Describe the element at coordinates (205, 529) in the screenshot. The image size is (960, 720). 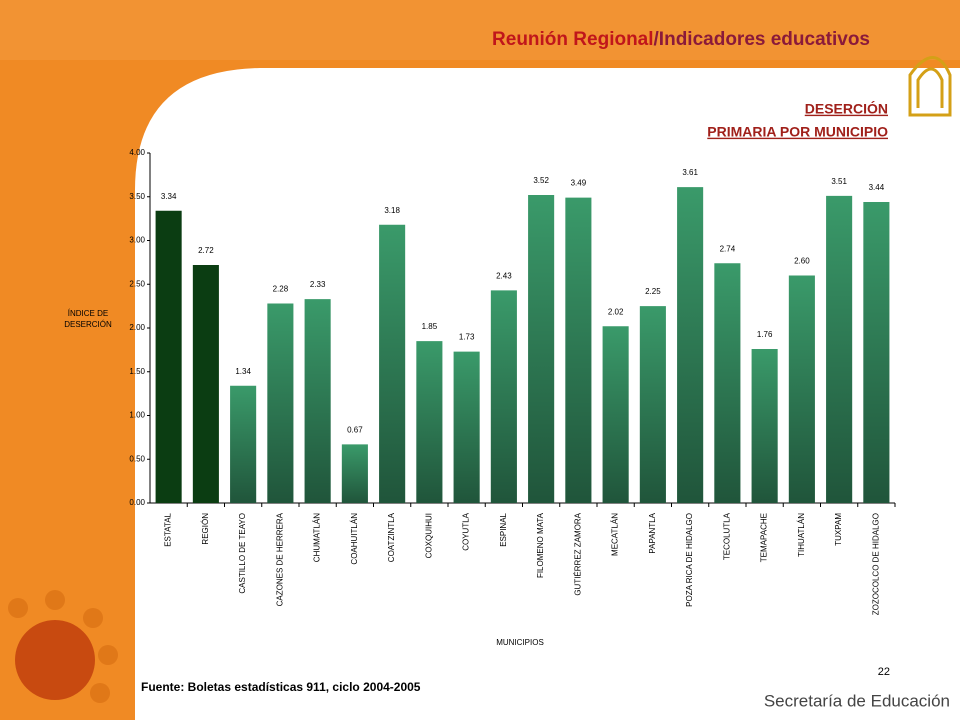
I see `x-tick-label: REGIÓN` at that location.